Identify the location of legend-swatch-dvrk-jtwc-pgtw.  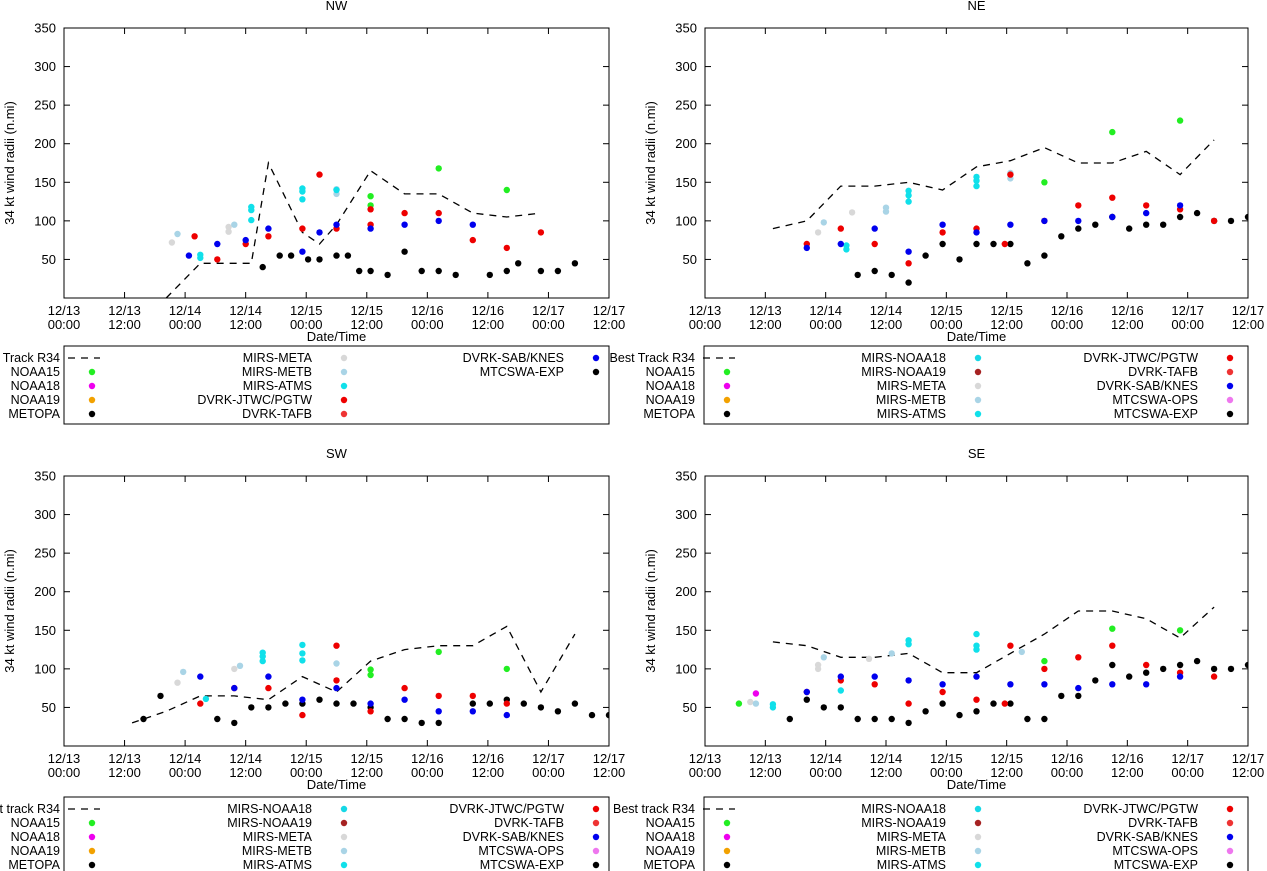
(1230, 809).